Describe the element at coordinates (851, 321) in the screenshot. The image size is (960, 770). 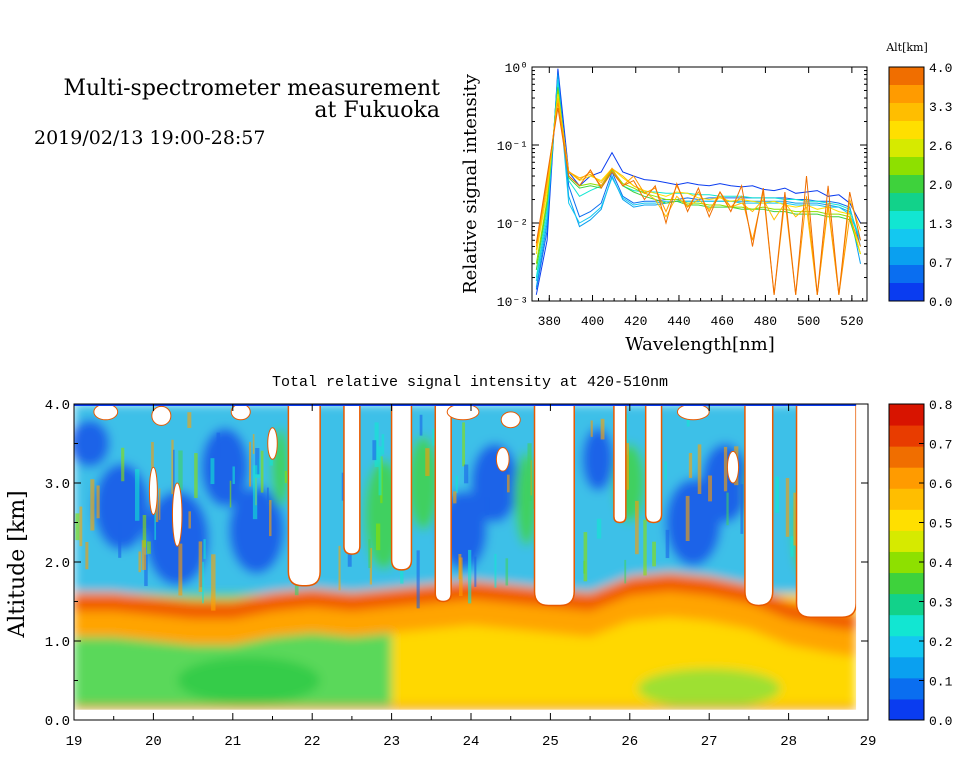
I see `spectrum-x-tick-label: 520` at that location.